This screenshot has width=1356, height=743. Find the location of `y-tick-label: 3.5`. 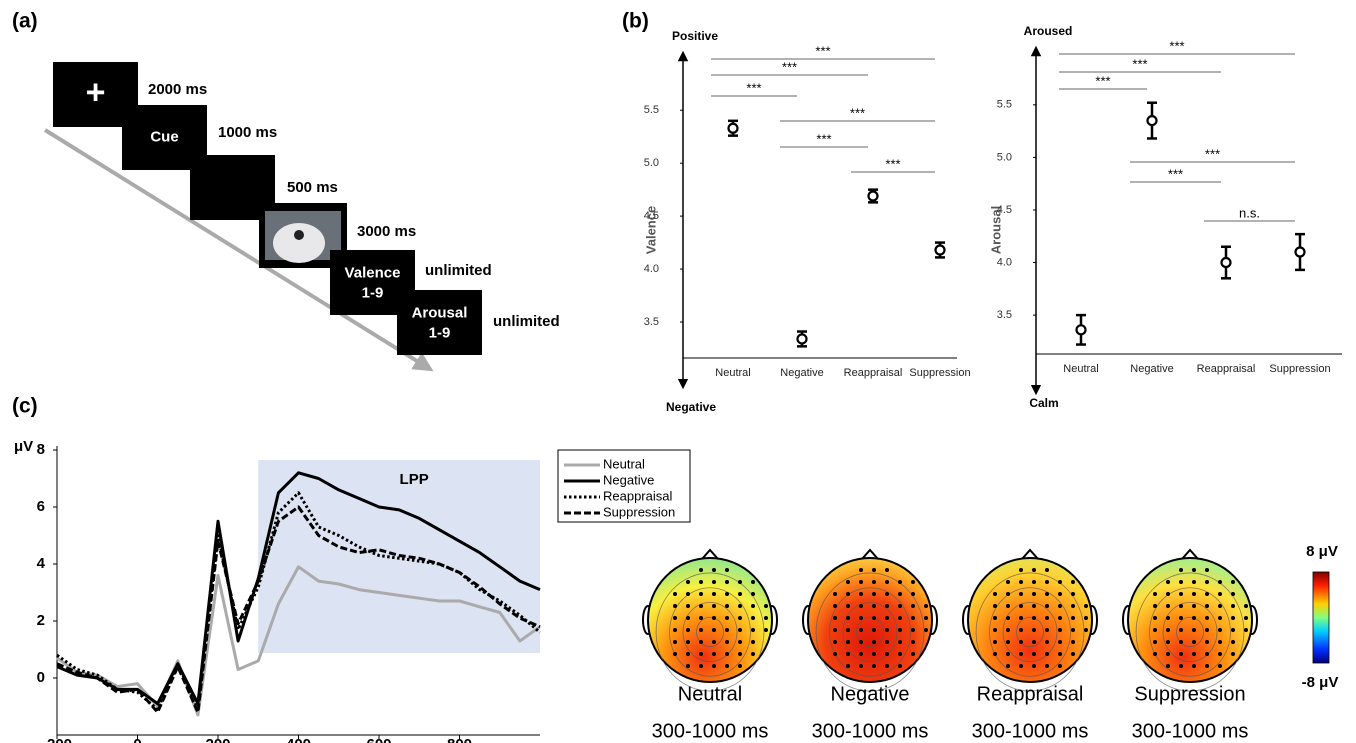

y-tick-label: 3.5 is located at coordinates (1004, 315).